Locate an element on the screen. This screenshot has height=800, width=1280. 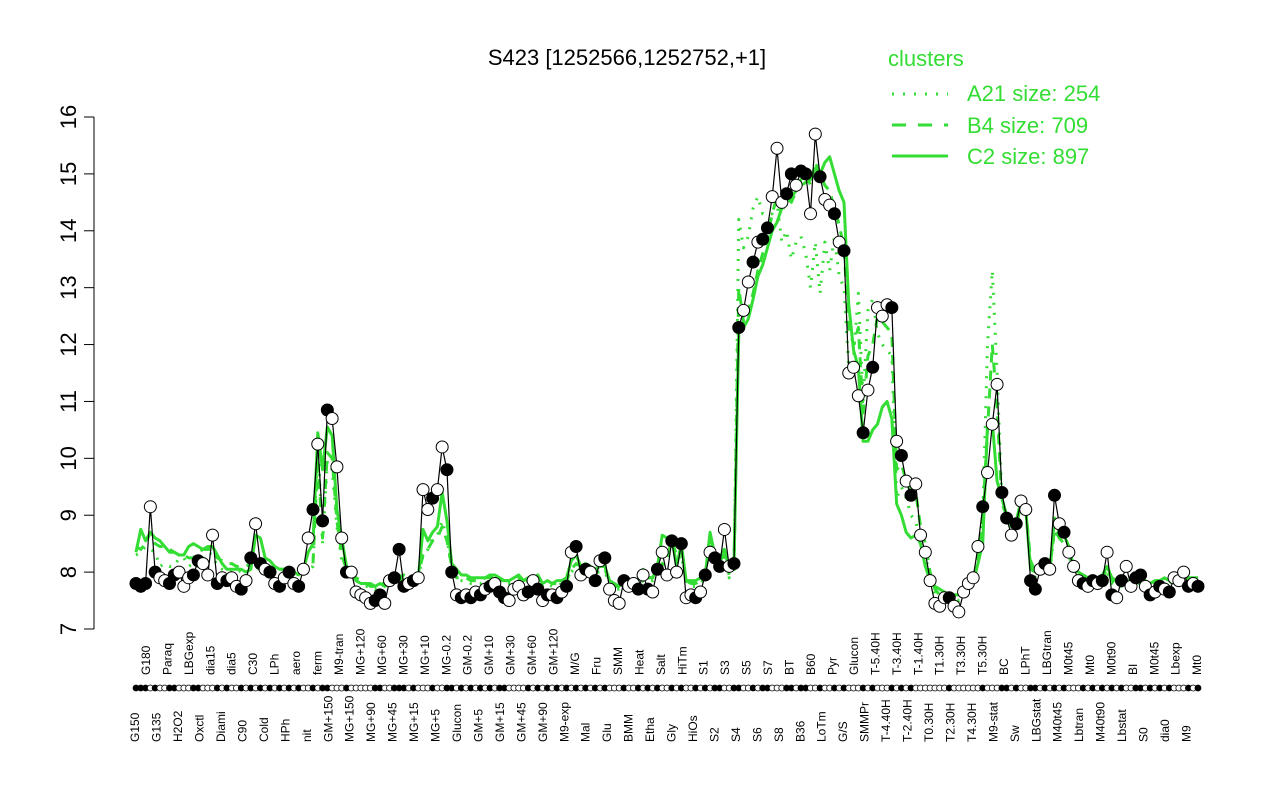
x-tick-label: Cold is located at coordinates (264, 729).